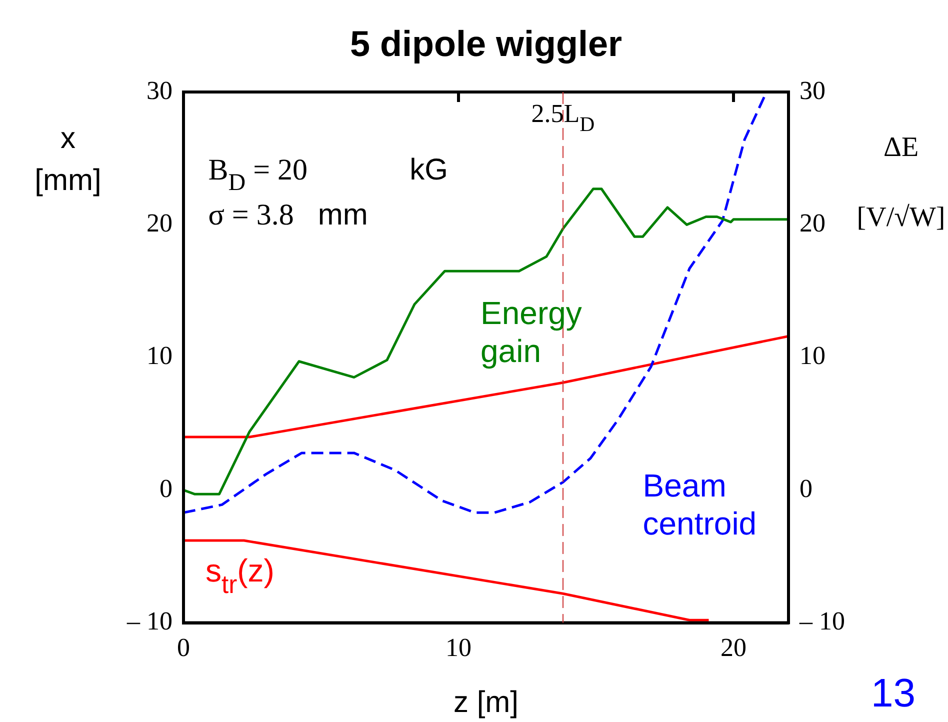  Describe the element at coordinates (459, 647) in the screenshot. I see `x-tick-label: 10` at that location.